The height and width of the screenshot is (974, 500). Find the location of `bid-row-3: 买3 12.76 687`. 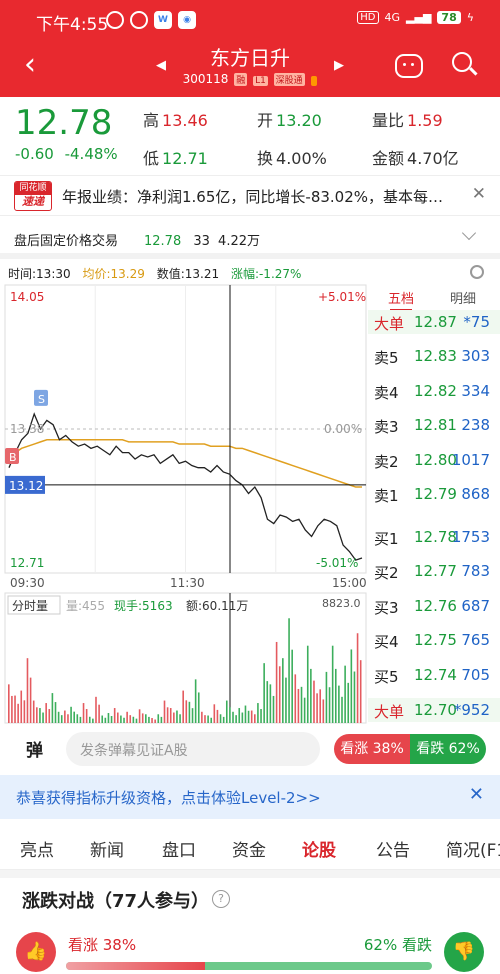

bid-row-3: 买3 12.76 687 is located at coordinates (434, 606).